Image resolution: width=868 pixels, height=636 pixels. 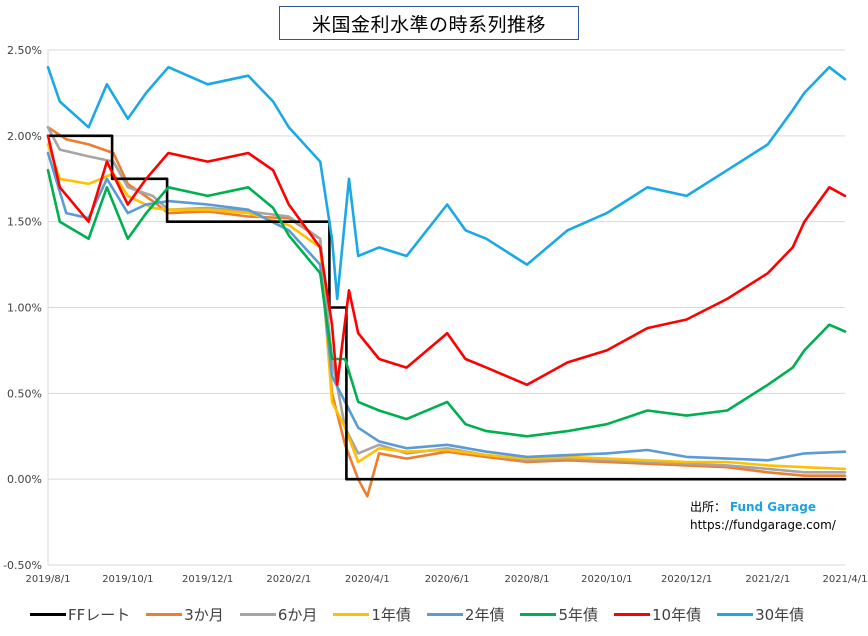 I want to click on source-prefix: 出所：, so click(x=708, y=507).